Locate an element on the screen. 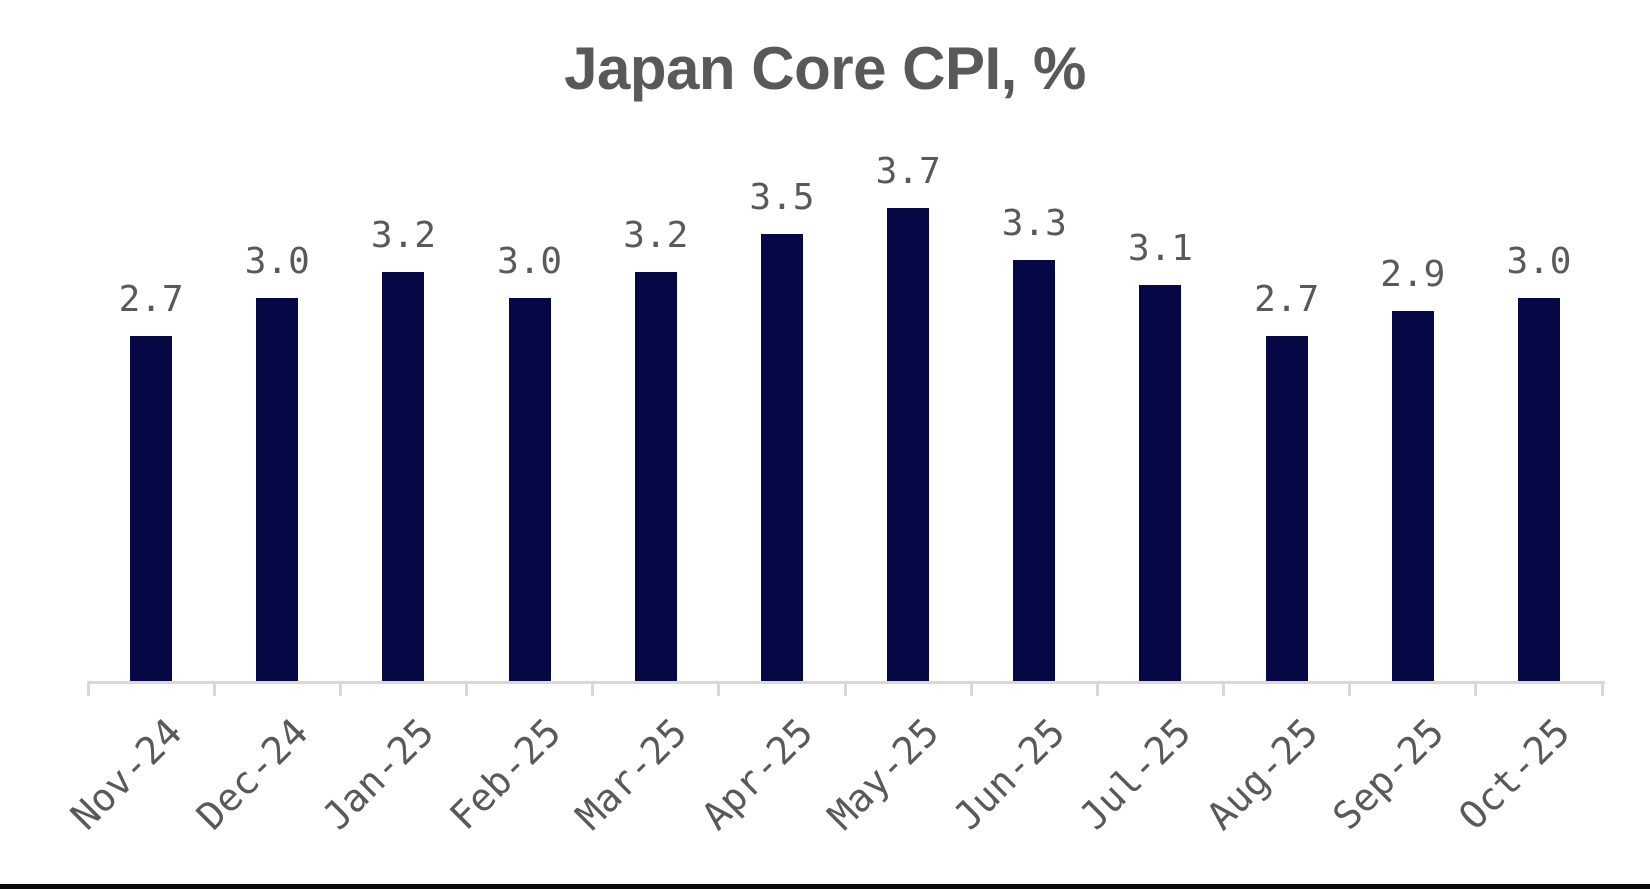  bar-column: 3.1 is located at coordinates (1160, 341).